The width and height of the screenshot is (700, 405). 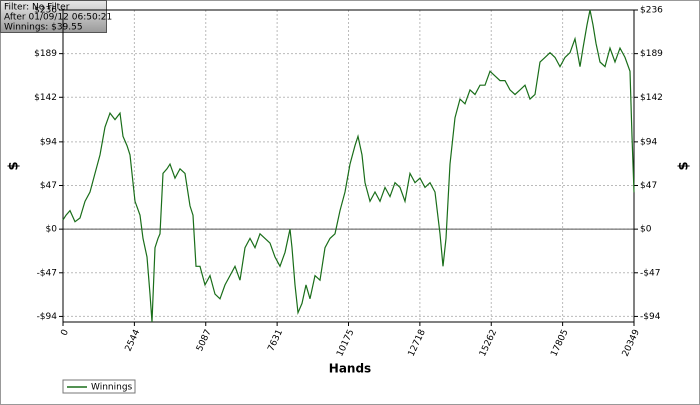 What do you see at coordinates (47, 273) in the screenshot?
I see `y-tick-label: -$47` at bounding box center [47, 273].